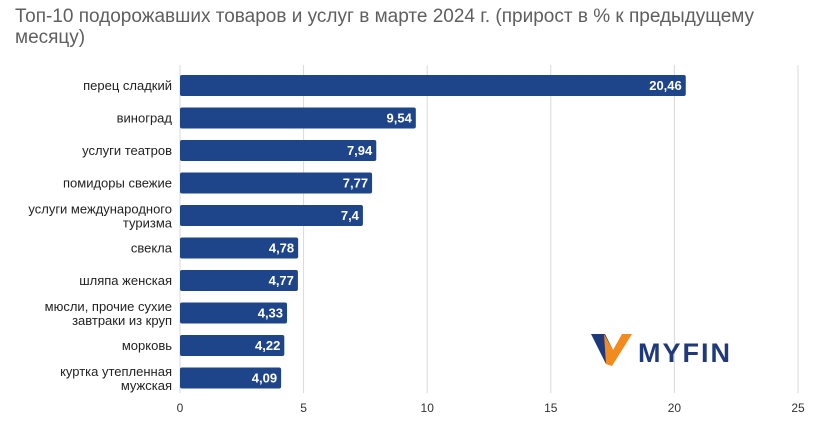 Image resolution: width=814 pixels, height=421 pixels. What do you see at coordinates (147, 345) in the screenshot?
I see `category-label: морковь` at bounding box center [147, 345].